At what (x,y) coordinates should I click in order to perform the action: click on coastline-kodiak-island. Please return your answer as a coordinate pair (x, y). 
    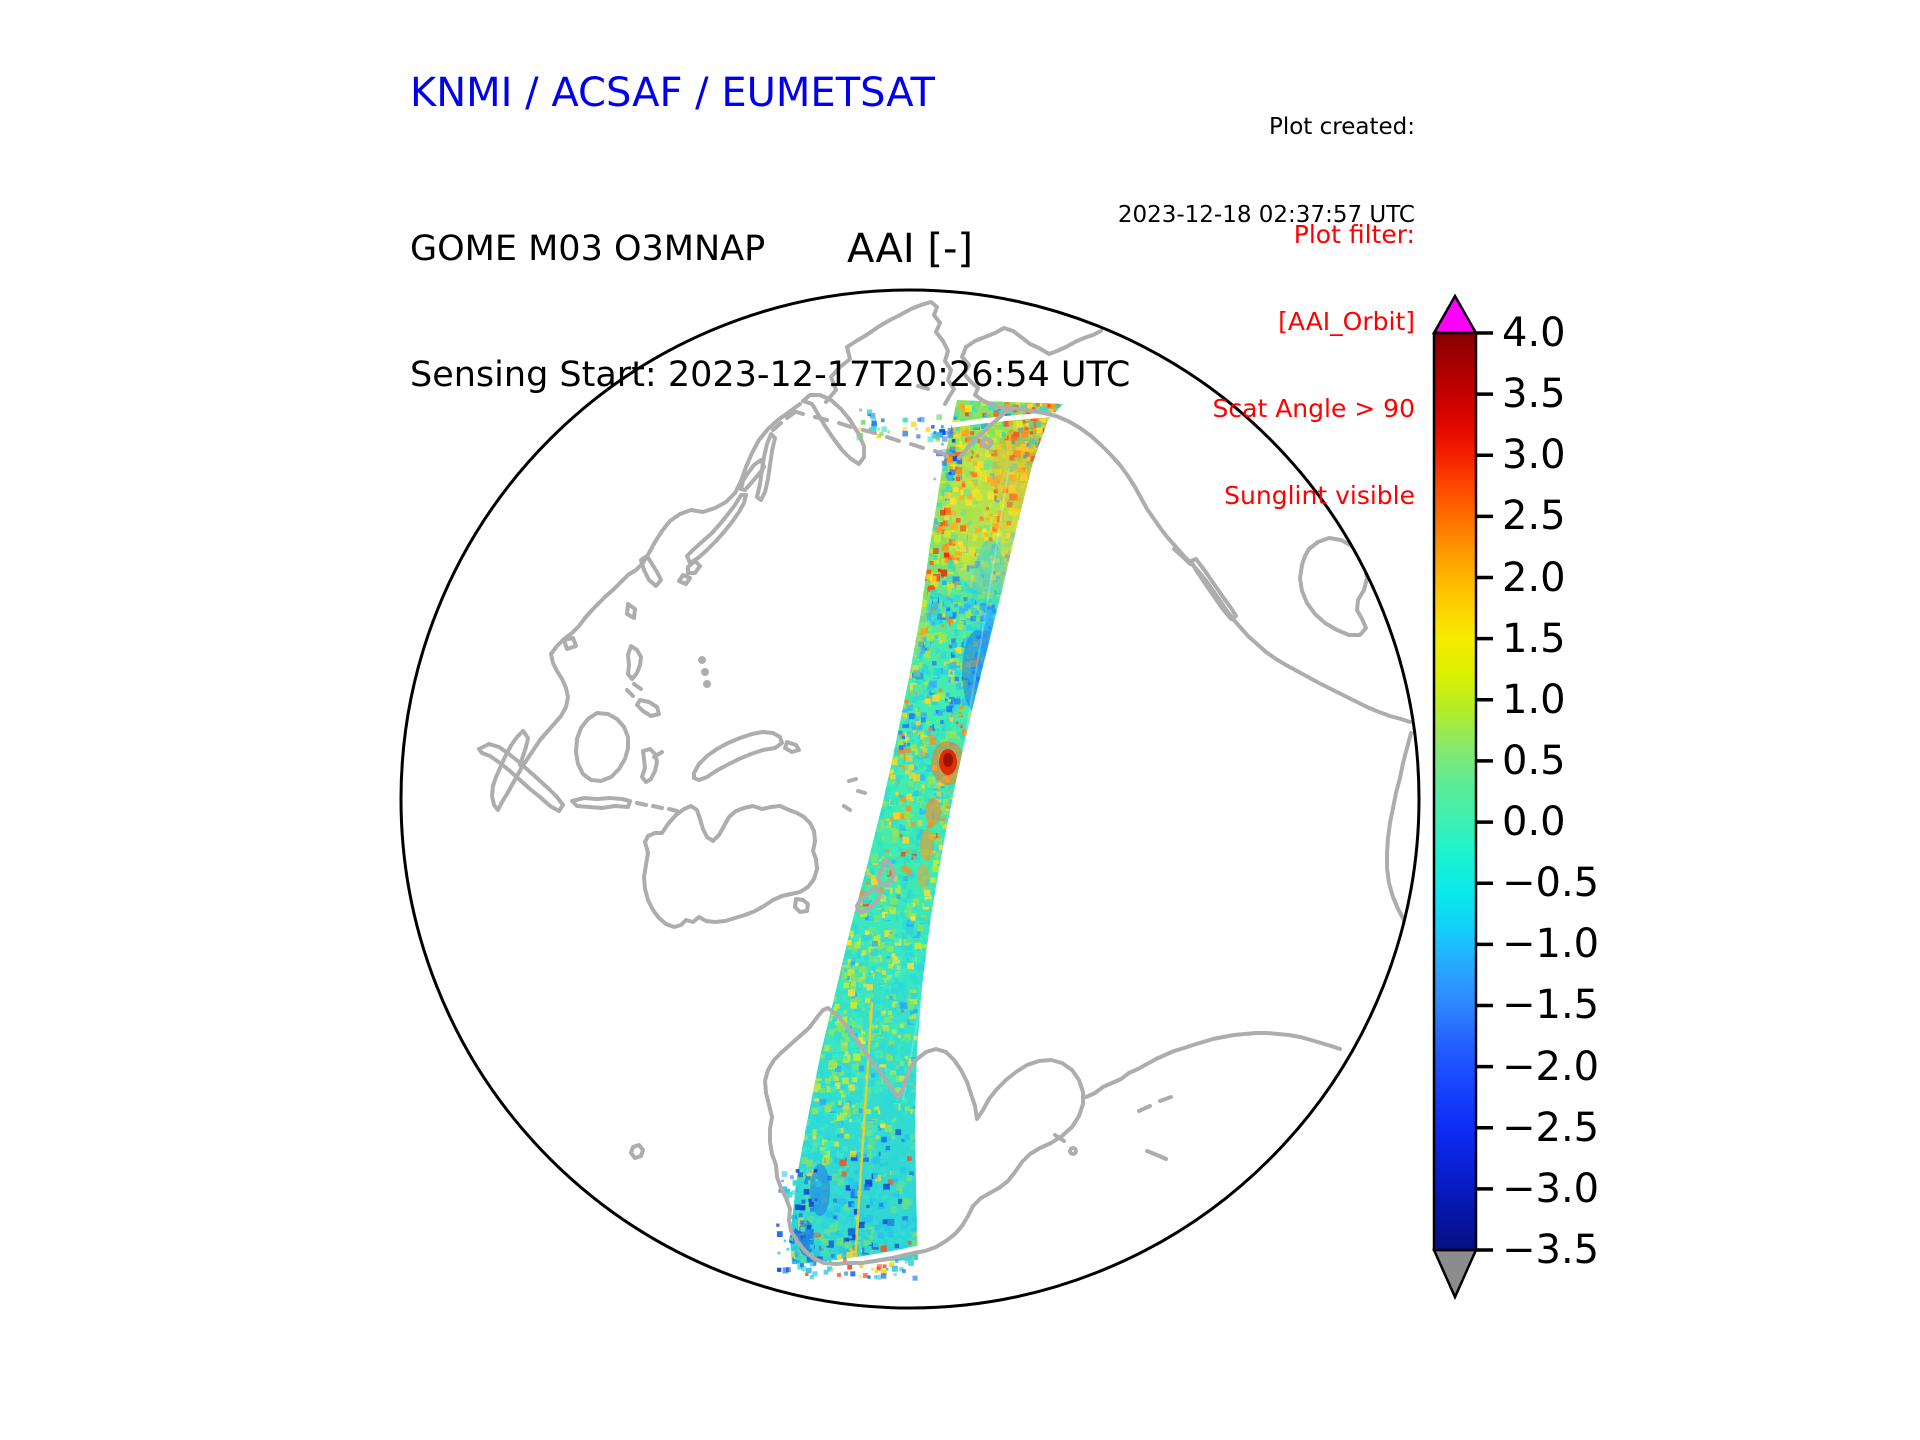
    Looking at the image, I should click on (986, 443).